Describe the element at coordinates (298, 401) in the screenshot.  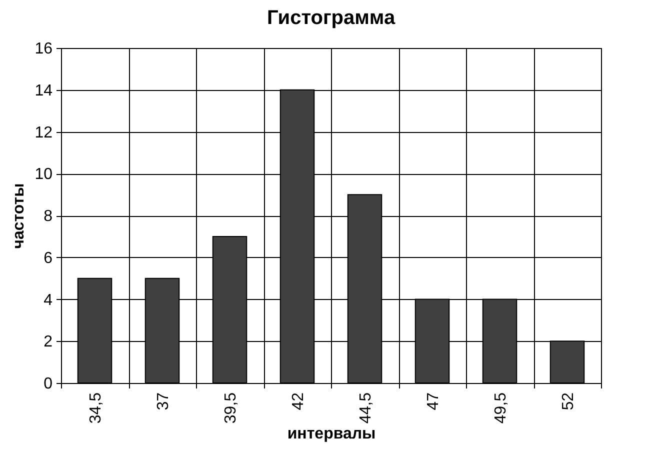
I see `x-tick-label: 42` at that location.